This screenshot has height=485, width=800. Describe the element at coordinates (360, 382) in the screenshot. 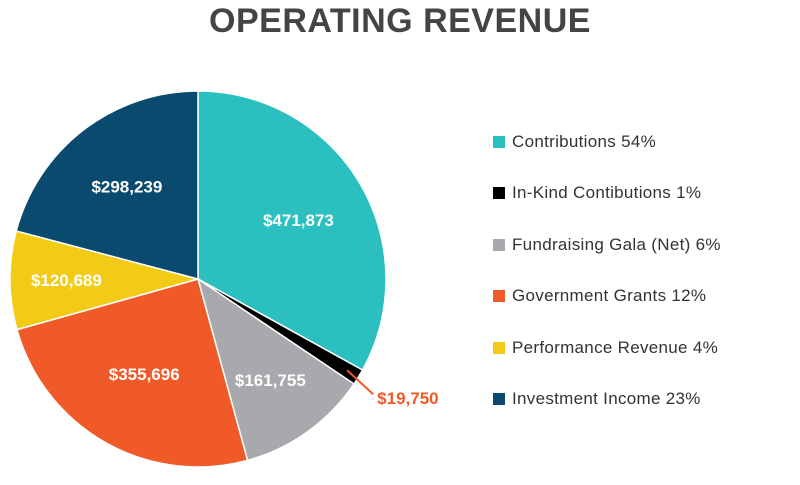

I see `callout-leader-line` at that location.